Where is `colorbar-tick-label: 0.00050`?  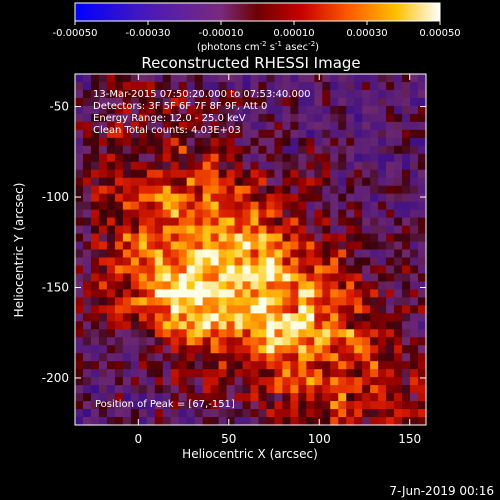 colorbar-tick-label: 0.00050 is located at coordinates (439, 33).